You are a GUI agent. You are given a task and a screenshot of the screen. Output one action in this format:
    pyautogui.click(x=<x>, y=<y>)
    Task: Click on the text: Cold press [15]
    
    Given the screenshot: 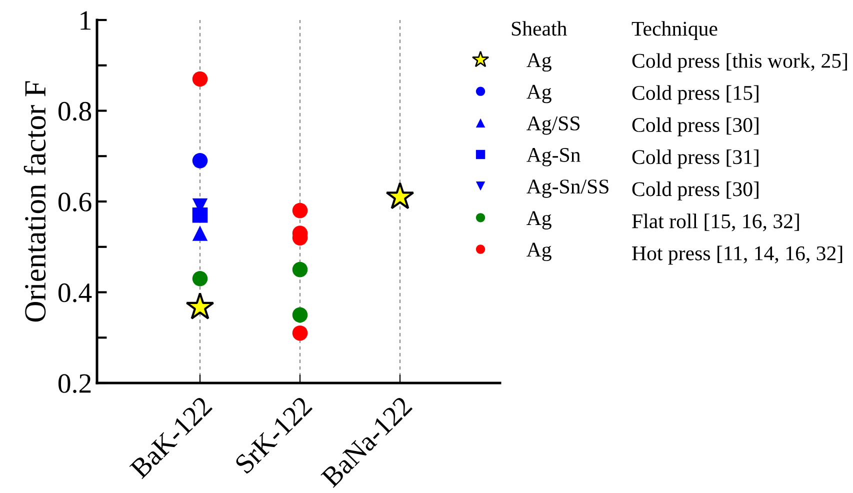 What is the action you would take?
    pyautogui.click(x=695, y=94)
    